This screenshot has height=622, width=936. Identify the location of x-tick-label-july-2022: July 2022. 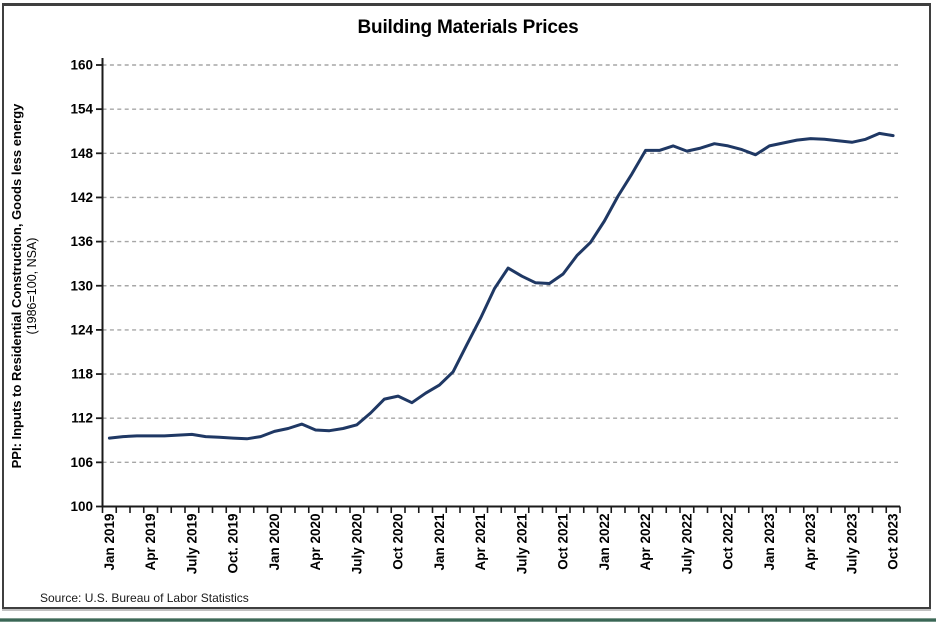
(686, 544).